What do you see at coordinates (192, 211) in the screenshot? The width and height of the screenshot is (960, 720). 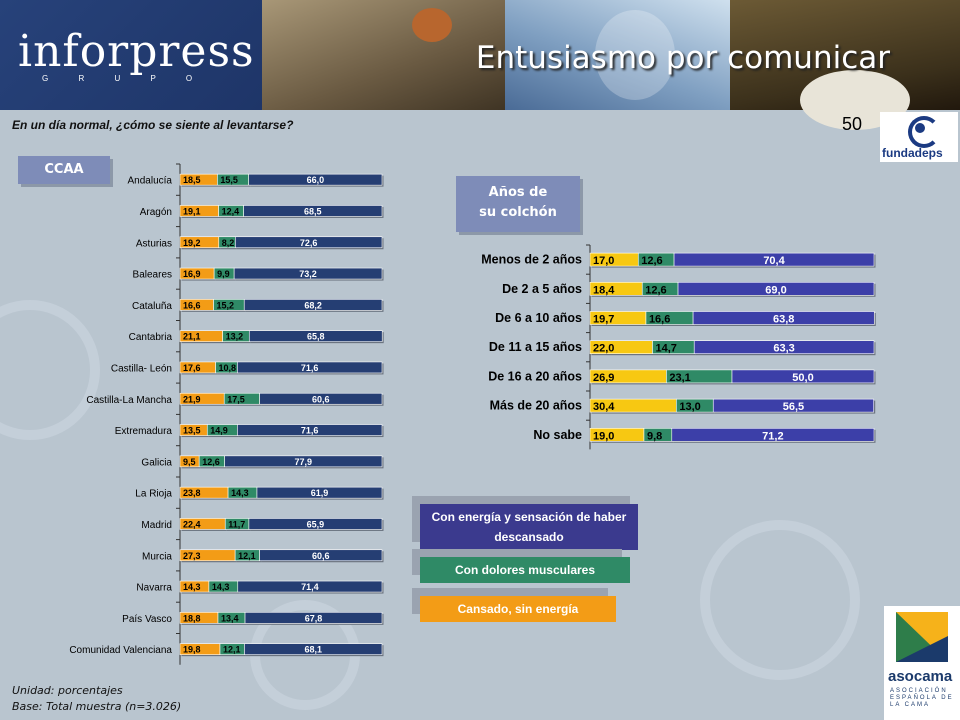 I see `data-label: 19,1` at bounding box center [192, 211].